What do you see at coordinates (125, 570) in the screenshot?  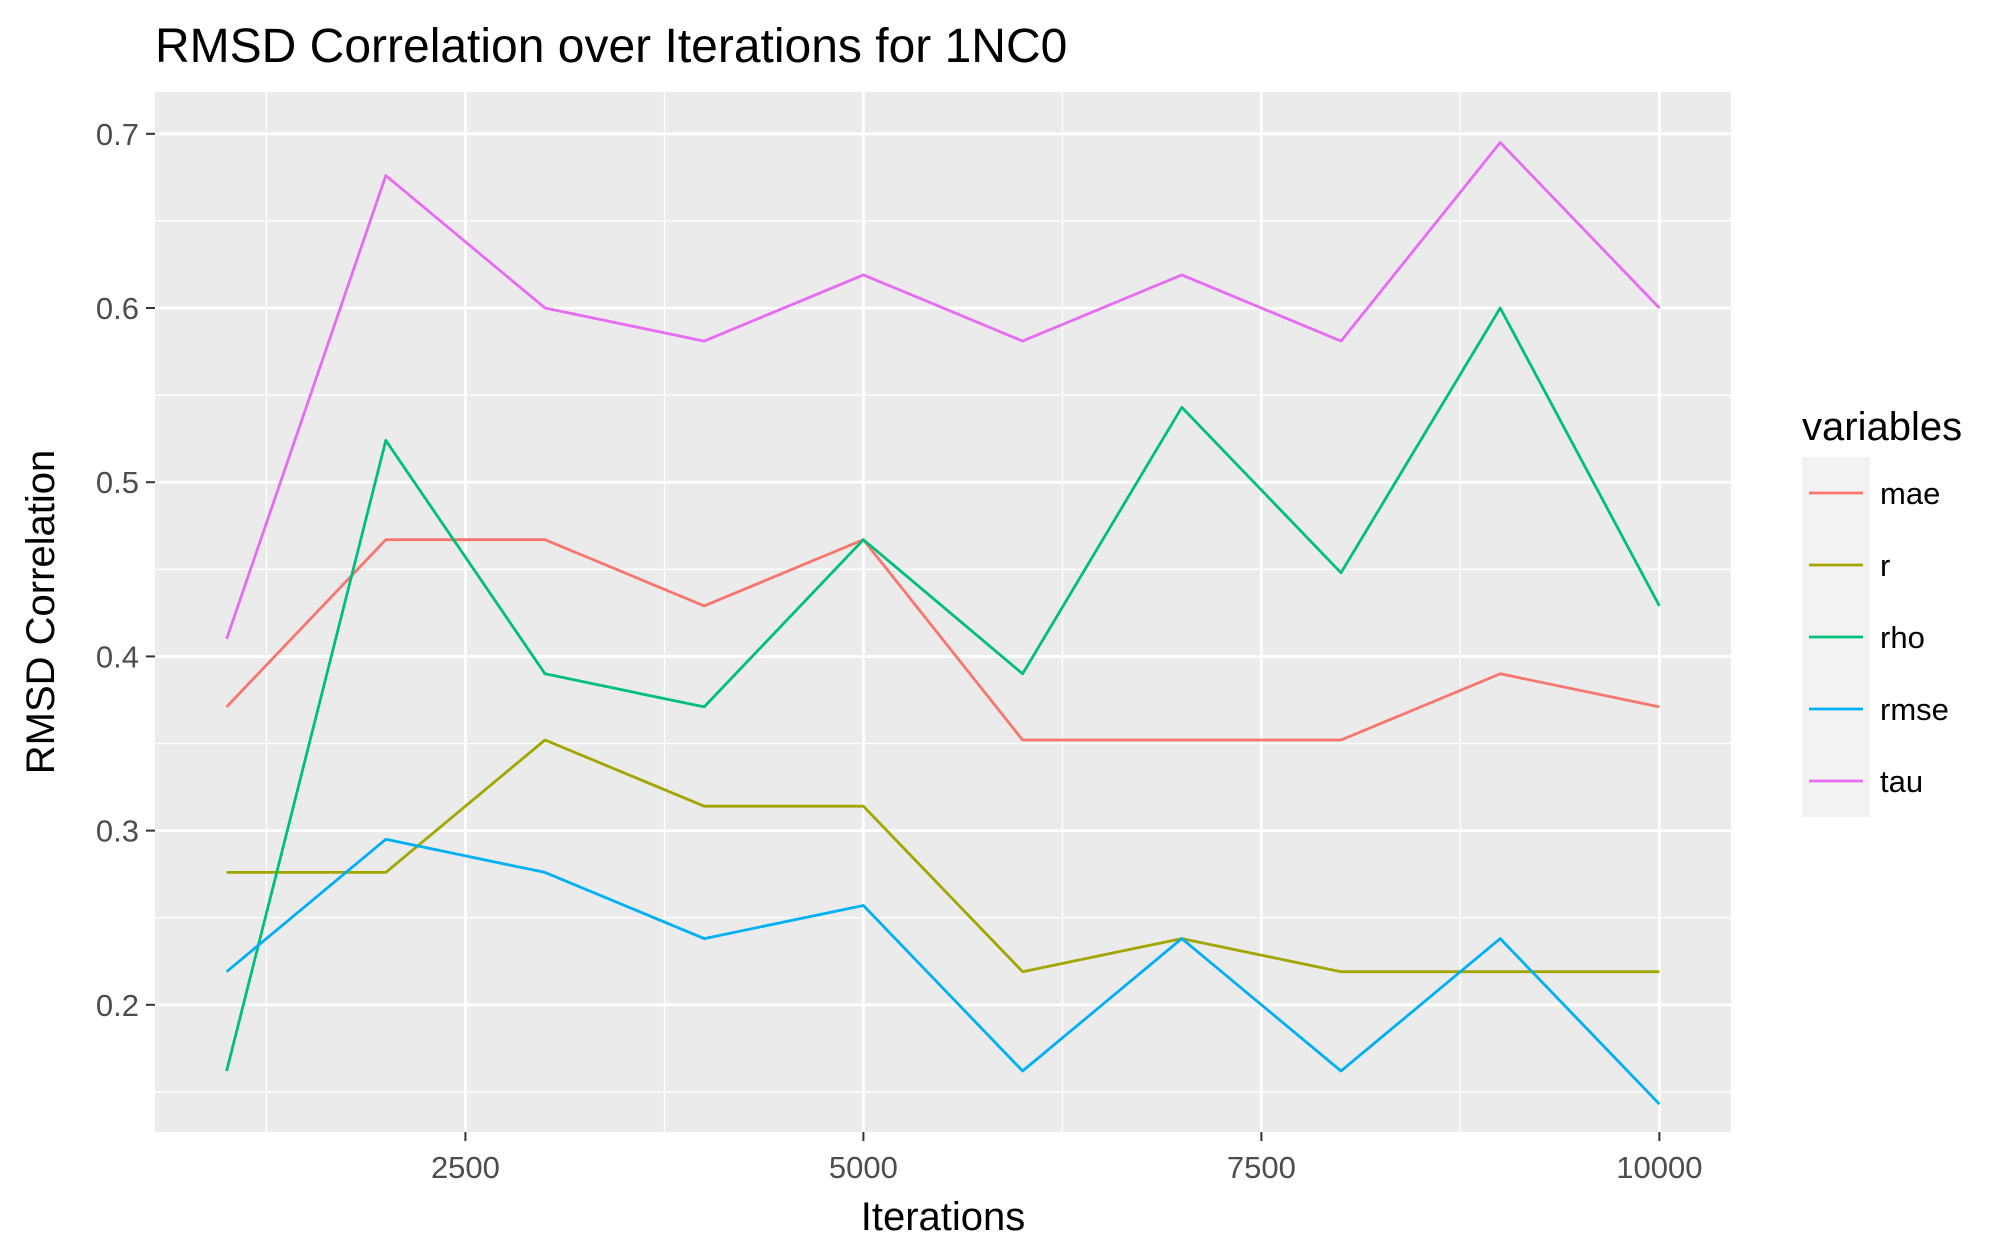 I see `y-axis-ticks: 0.2 0.3 0.4 0.5 0.6 0.7` at bounding box center [125, 570].